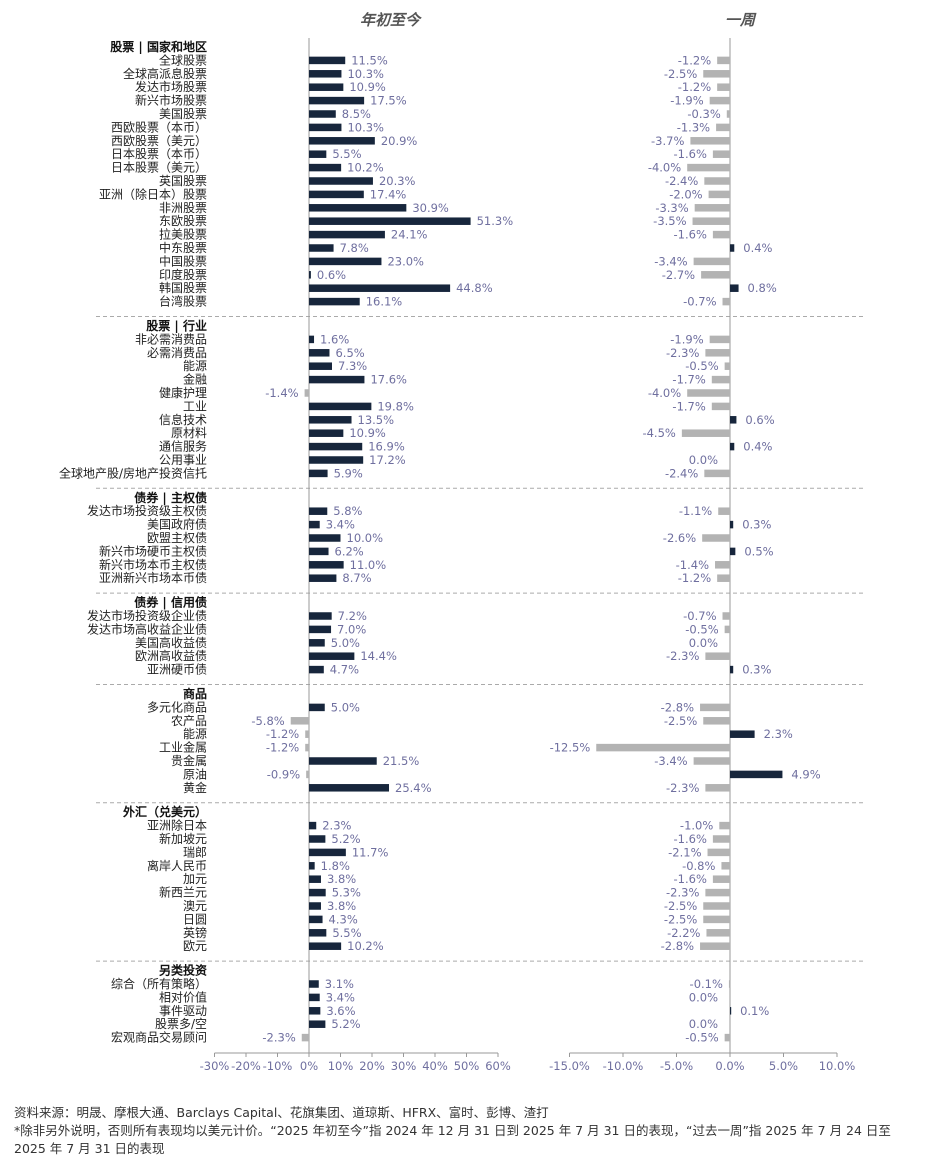 This screenshot has height=1167, width=931. What do you see at coordinates (762, 288) in the screenshot?
I see `week-value-label: 0.8%` at bounding box center [762, 288].